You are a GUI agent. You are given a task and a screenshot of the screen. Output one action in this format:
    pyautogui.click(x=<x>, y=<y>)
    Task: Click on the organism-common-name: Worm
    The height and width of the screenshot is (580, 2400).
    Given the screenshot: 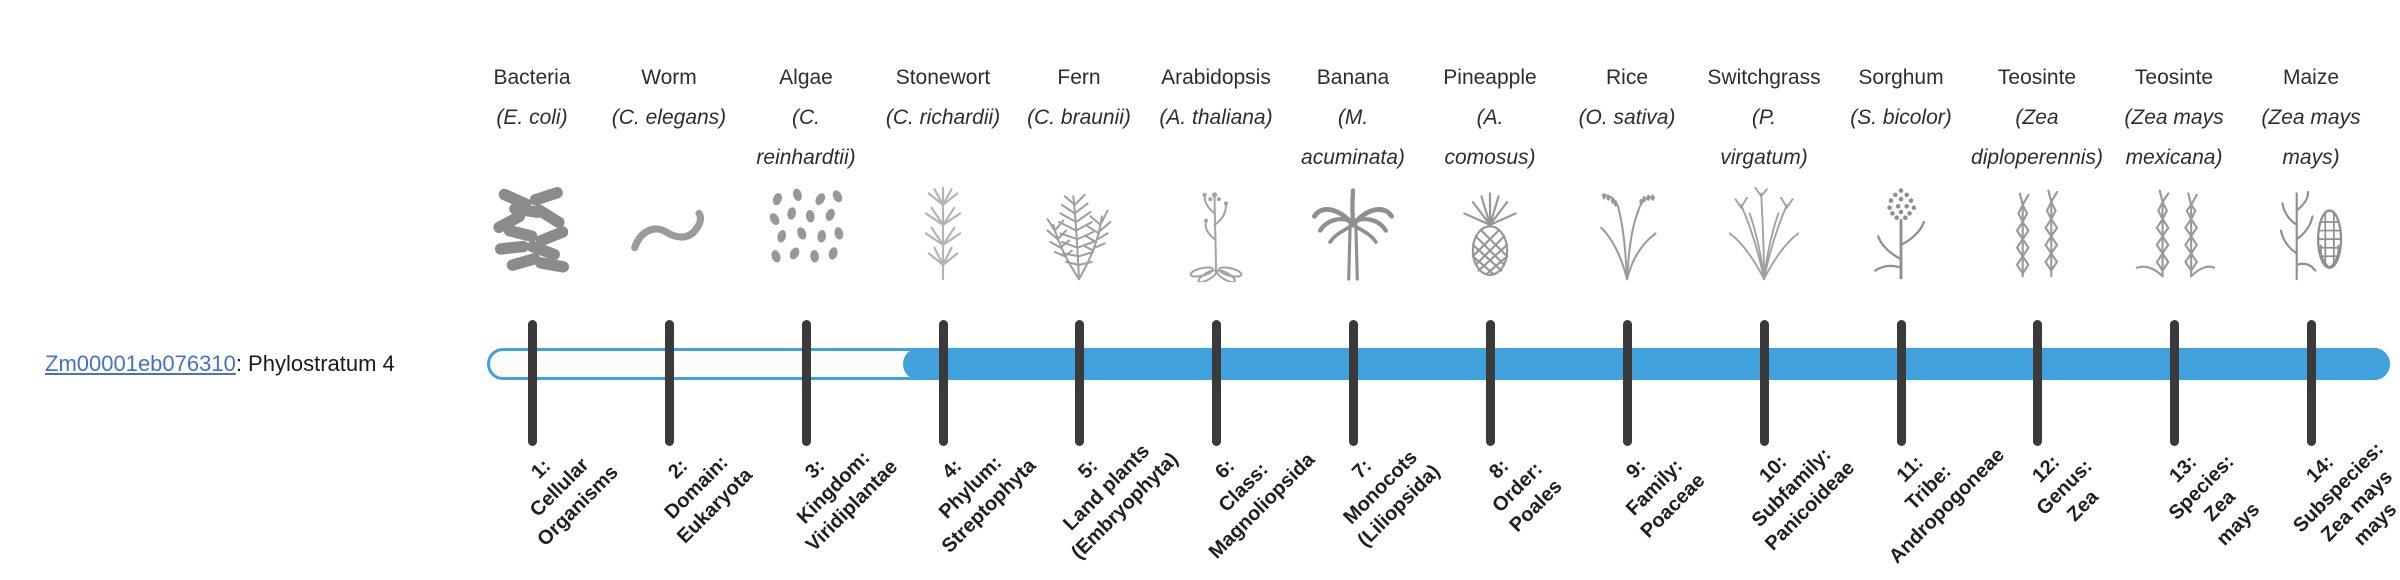 What is the action you would take?
    pyautogui.click(x=669, y=77)
    